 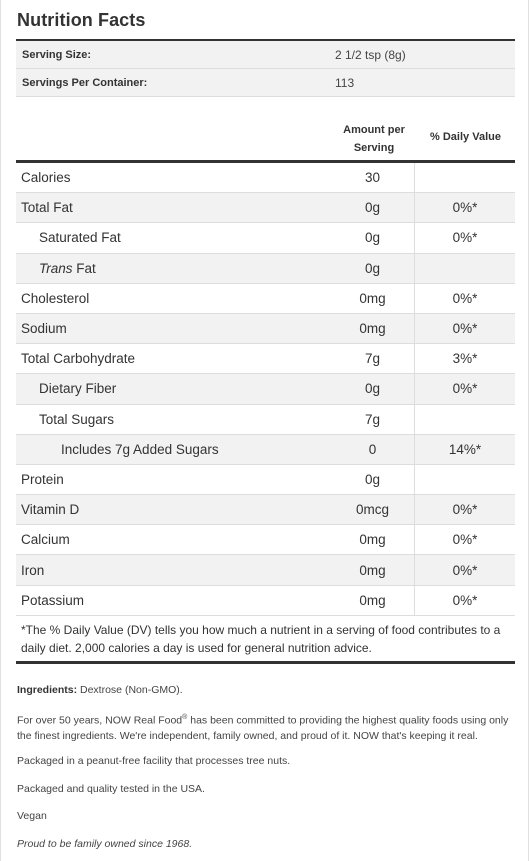 What do you see at coordinates (265, 178) in the screenshot?
I see `table-row: Calories 30` at bounding box center [265, 178].